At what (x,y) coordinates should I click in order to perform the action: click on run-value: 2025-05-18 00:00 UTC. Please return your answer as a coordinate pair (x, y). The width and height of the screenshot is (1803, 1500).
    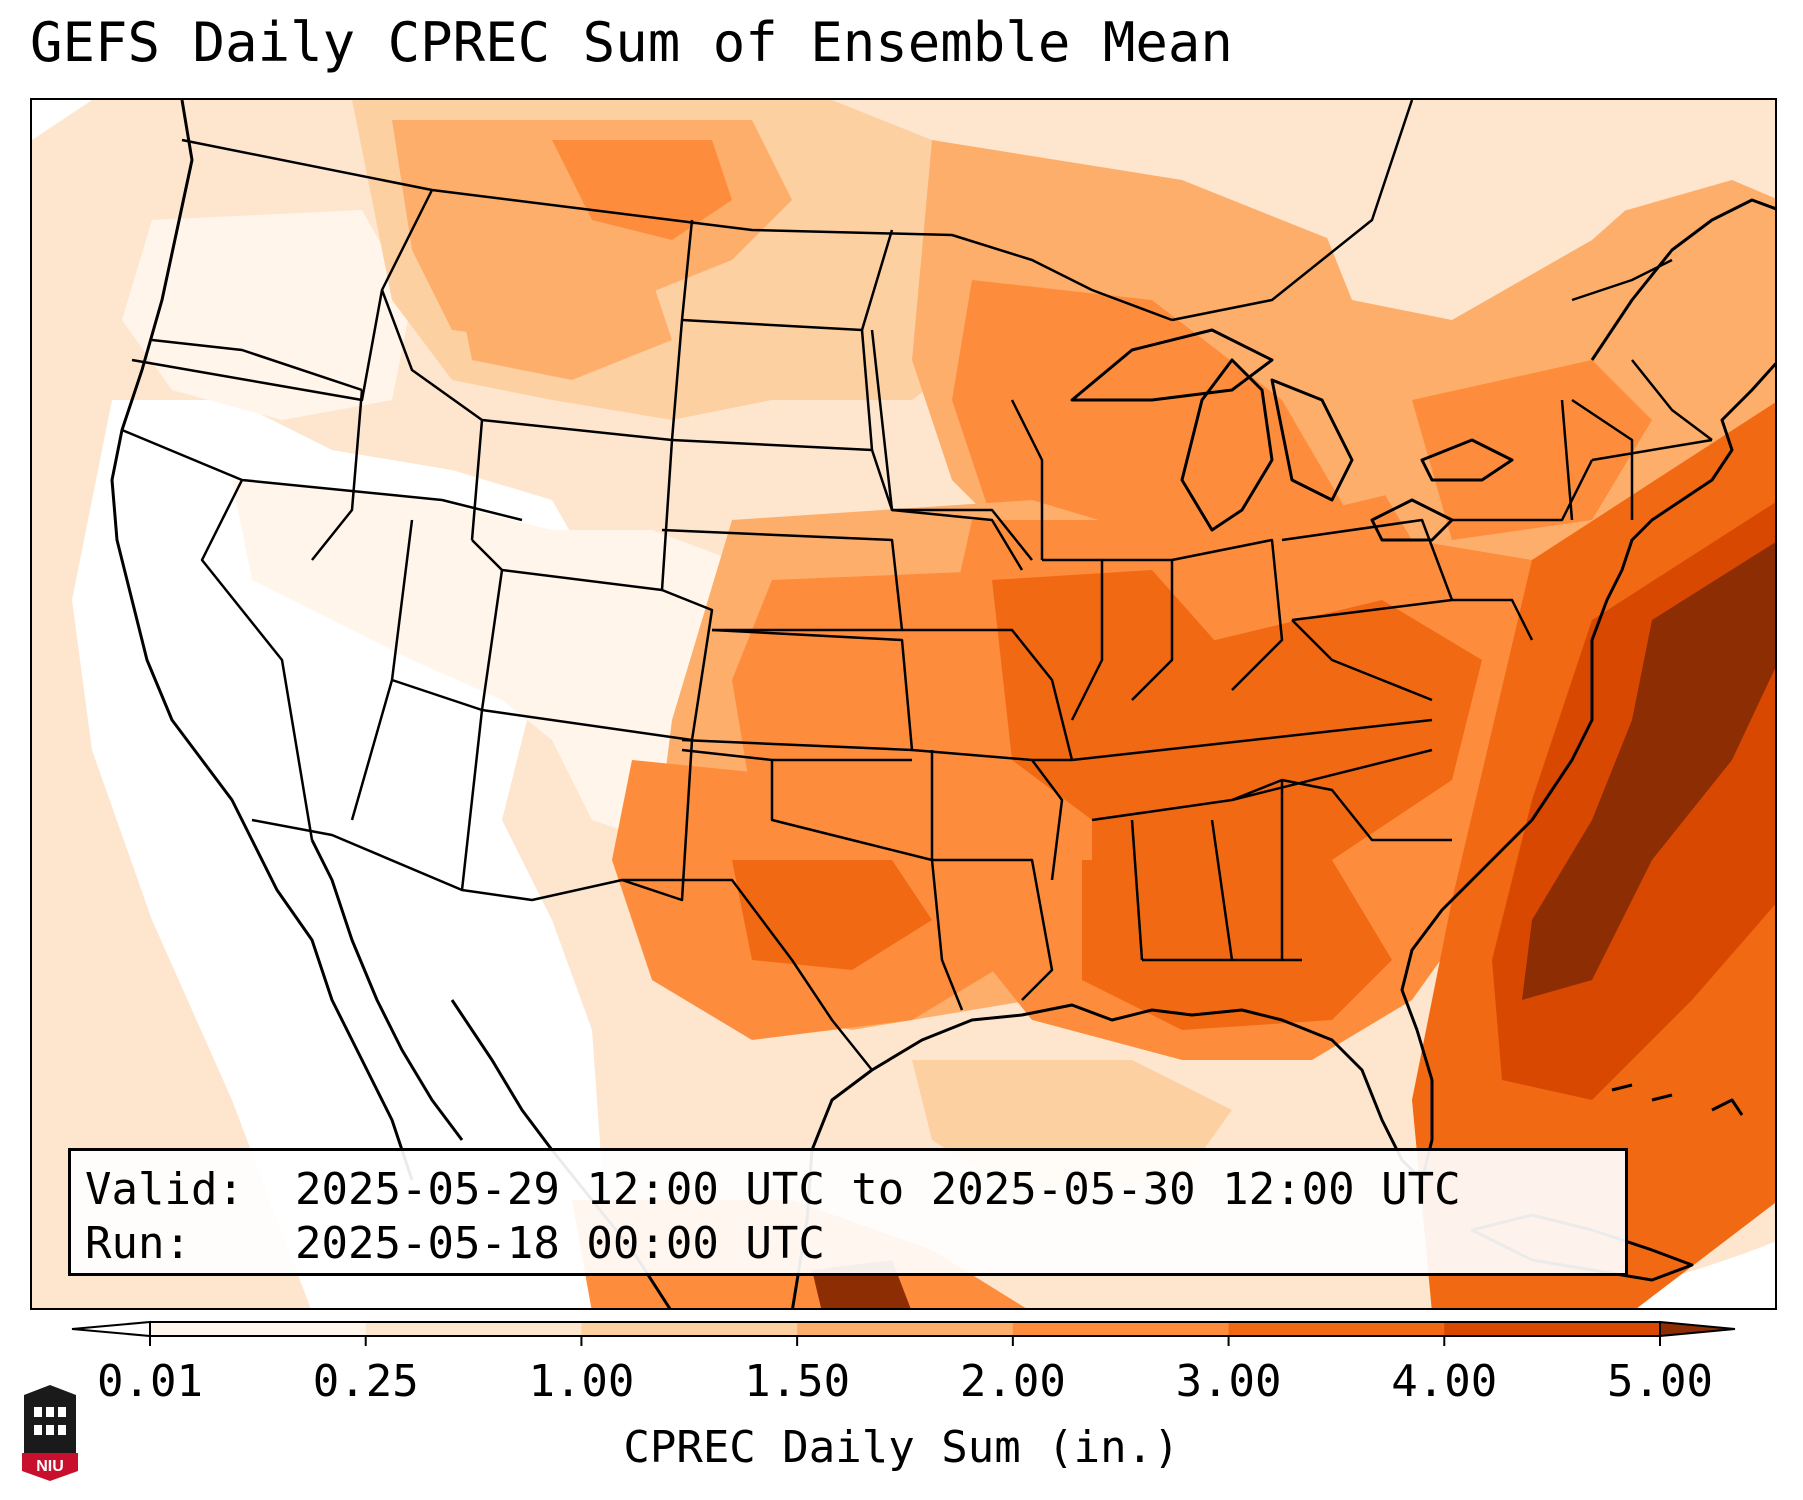
    Looking at the image, I should click on (560, 1243).